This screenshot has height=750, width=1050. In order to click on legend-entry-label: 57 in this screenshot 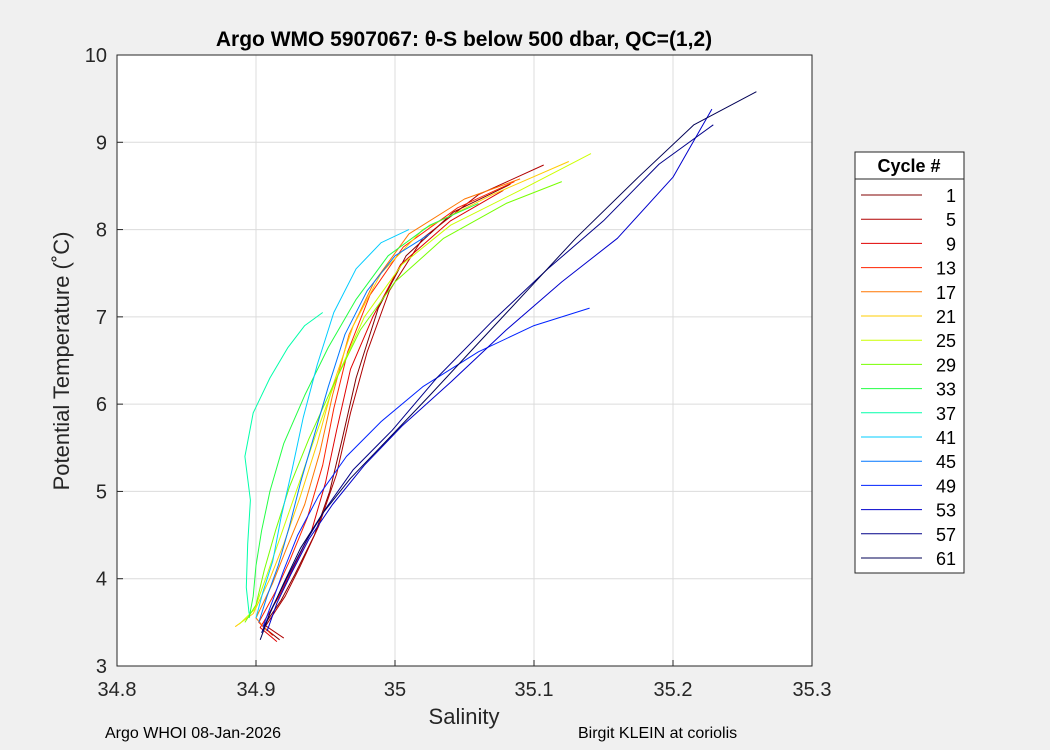, I will do `click(946, 535)`.